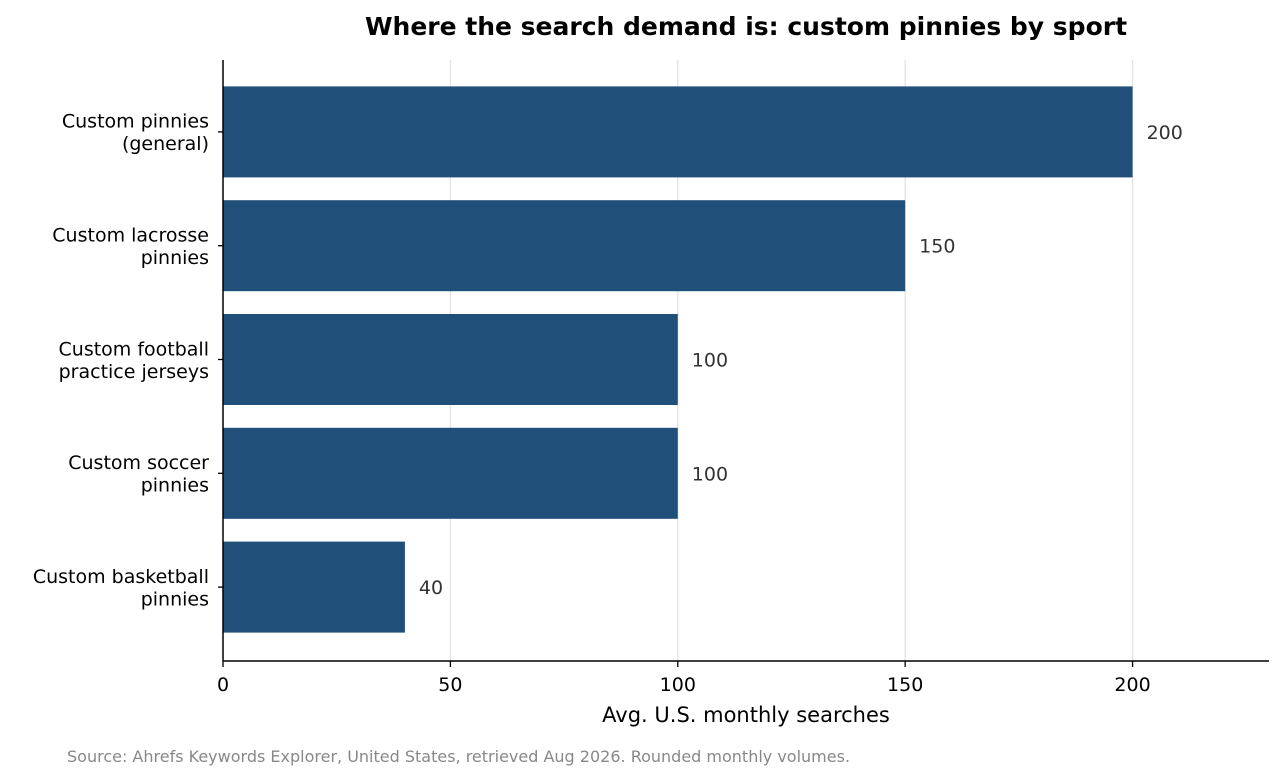 This screenshot has width=1283, height=781. What do you see at coordinates (138, 463) in the screenshot?
I see `category-label-3-line-0: Custom soccer` at bounding box center [138, 463].